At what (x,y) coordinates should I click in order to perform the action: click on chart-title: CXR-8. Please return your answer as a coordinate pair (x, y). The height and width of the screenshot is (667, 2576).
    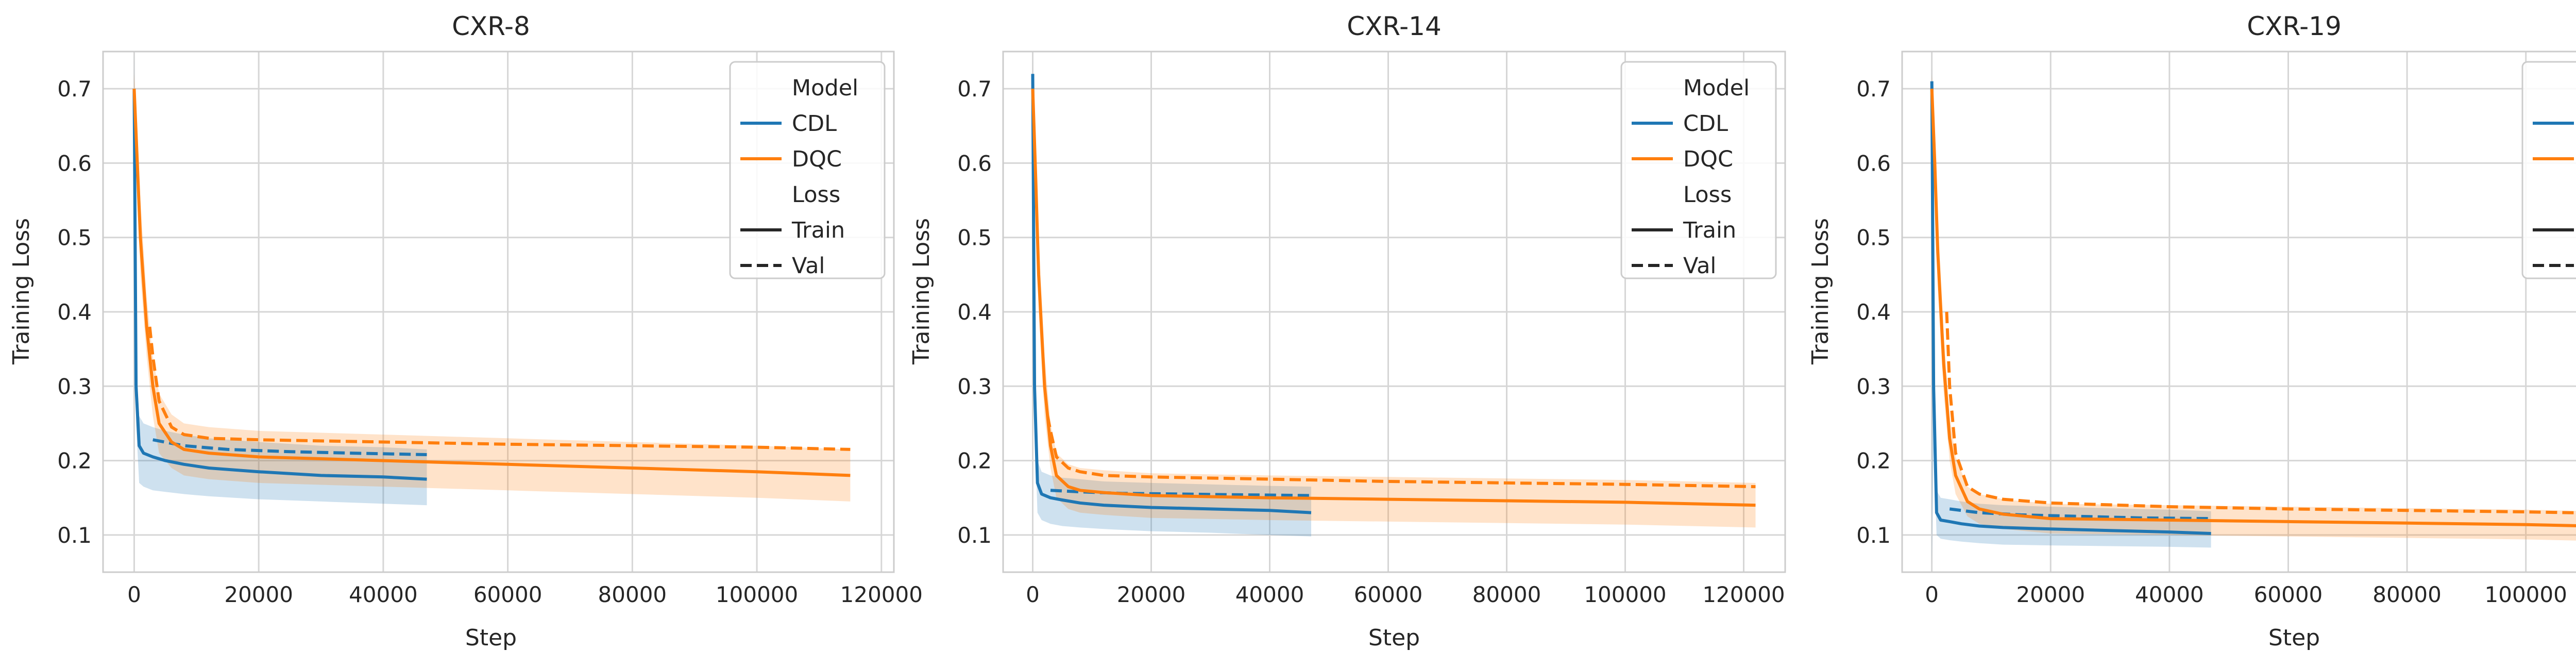
    Looking at the image, I should click on (491, 26).